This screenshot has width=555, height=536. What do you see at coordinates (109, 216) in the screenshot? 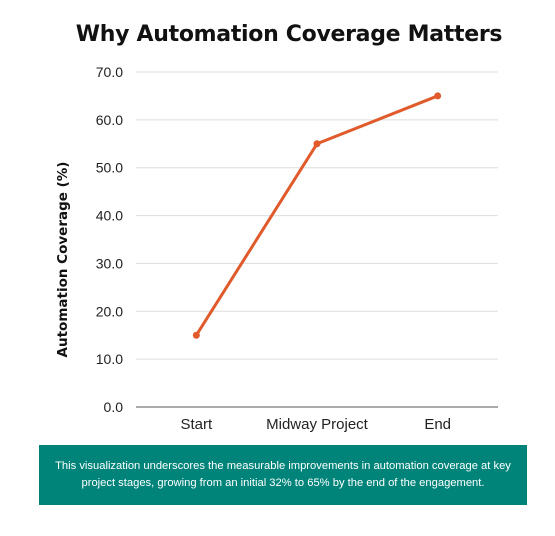
I see `y-tick-label: 40.0` at bounding box center [109, 216].